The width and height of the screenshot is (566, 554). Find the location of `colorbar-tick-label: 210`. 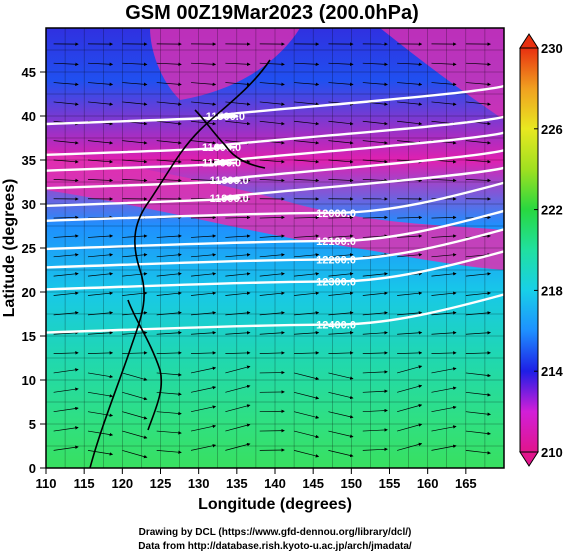

colorbar-tick-label: 210 is located at coordinates (552, 452).